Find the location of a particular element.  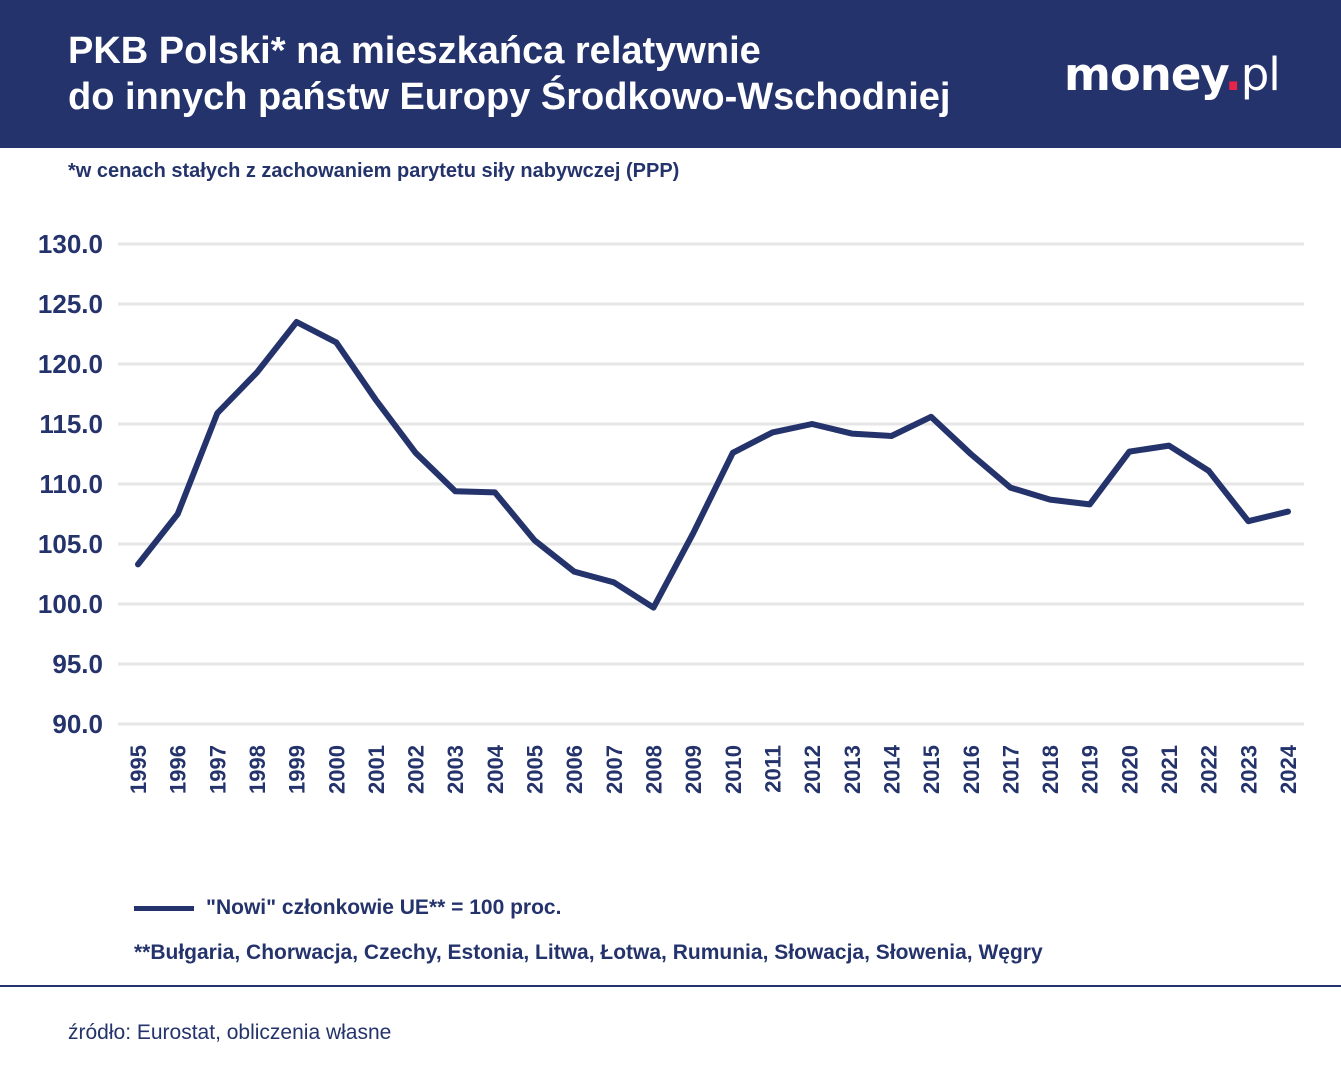

x-tick-label: 2015 is located at coordinates (931, 769).